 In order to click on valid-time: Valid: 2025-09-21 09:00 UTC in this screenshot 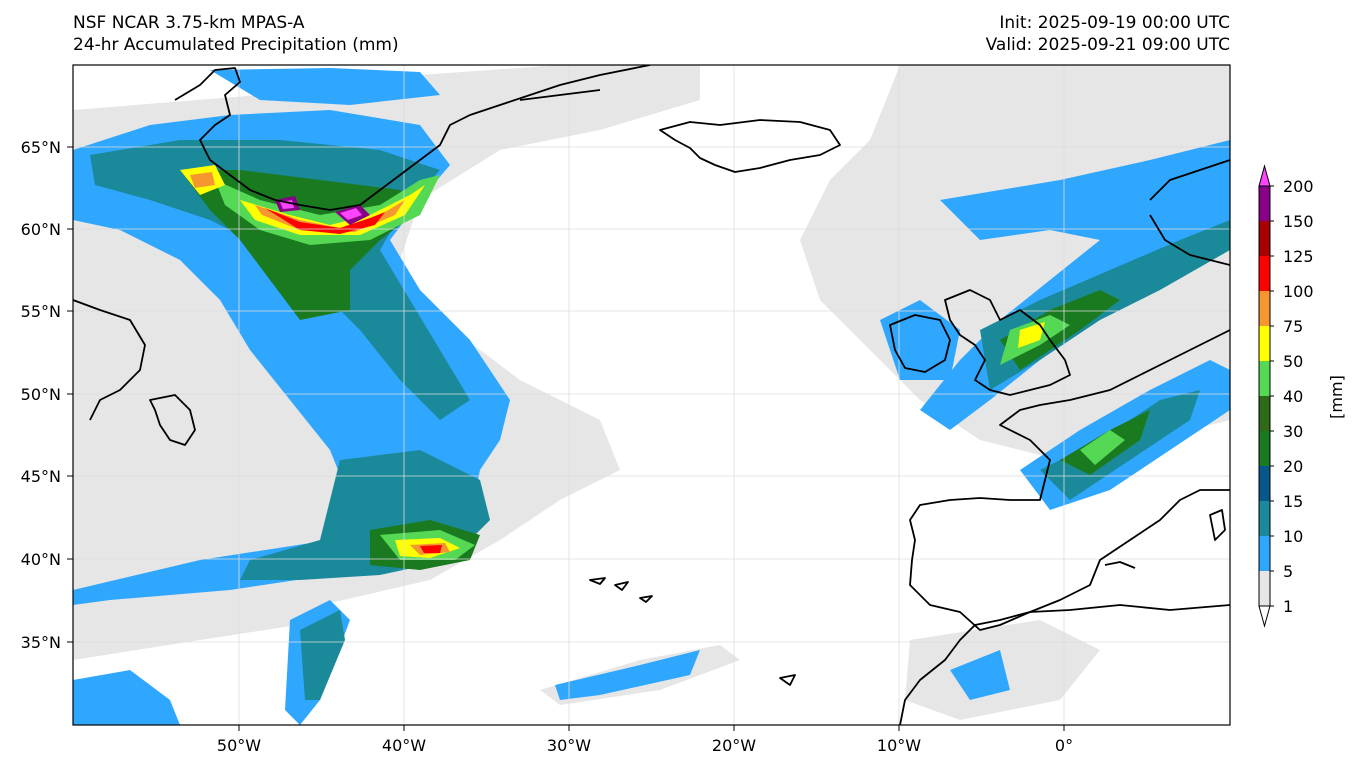, I will do `click(1107, 45)`.